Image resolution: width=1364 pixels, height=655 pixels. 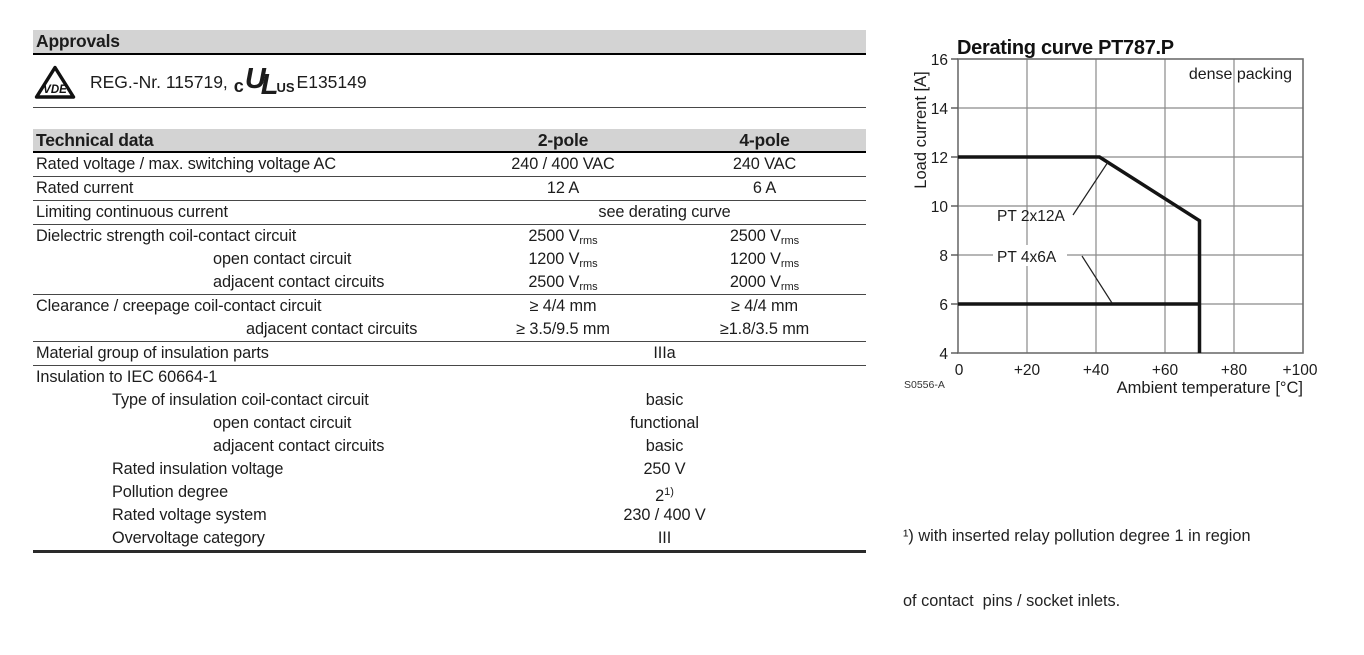 I want to click on row-value-2pole: ≥ 4/4 mm, so click(x=563, y=306).